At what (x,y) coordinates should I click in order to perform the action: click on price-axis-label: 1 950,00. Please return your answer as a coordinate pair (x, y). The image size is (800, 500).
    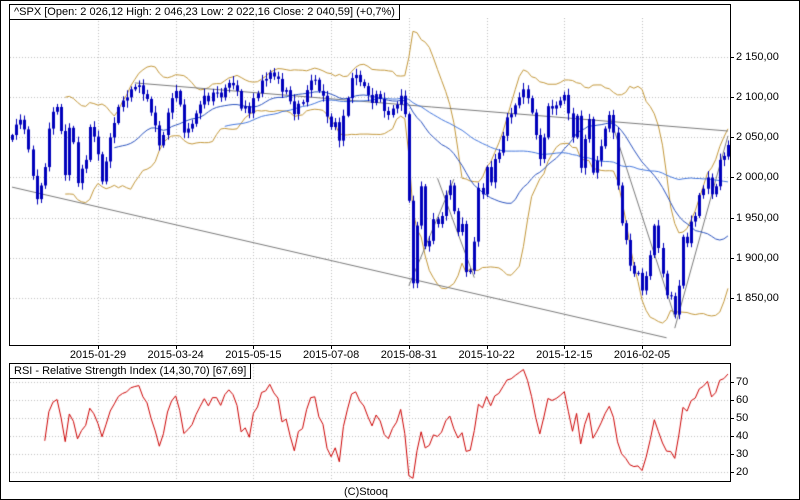
    Looking at the image, I should click on (757, 217).